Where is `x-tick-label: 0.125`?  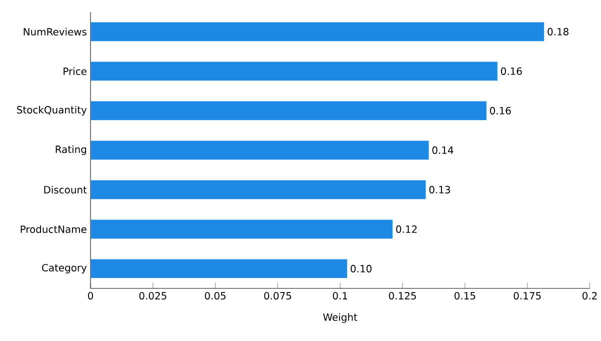 x-tick-label: 0.125 is located at coordinates (402, 296).